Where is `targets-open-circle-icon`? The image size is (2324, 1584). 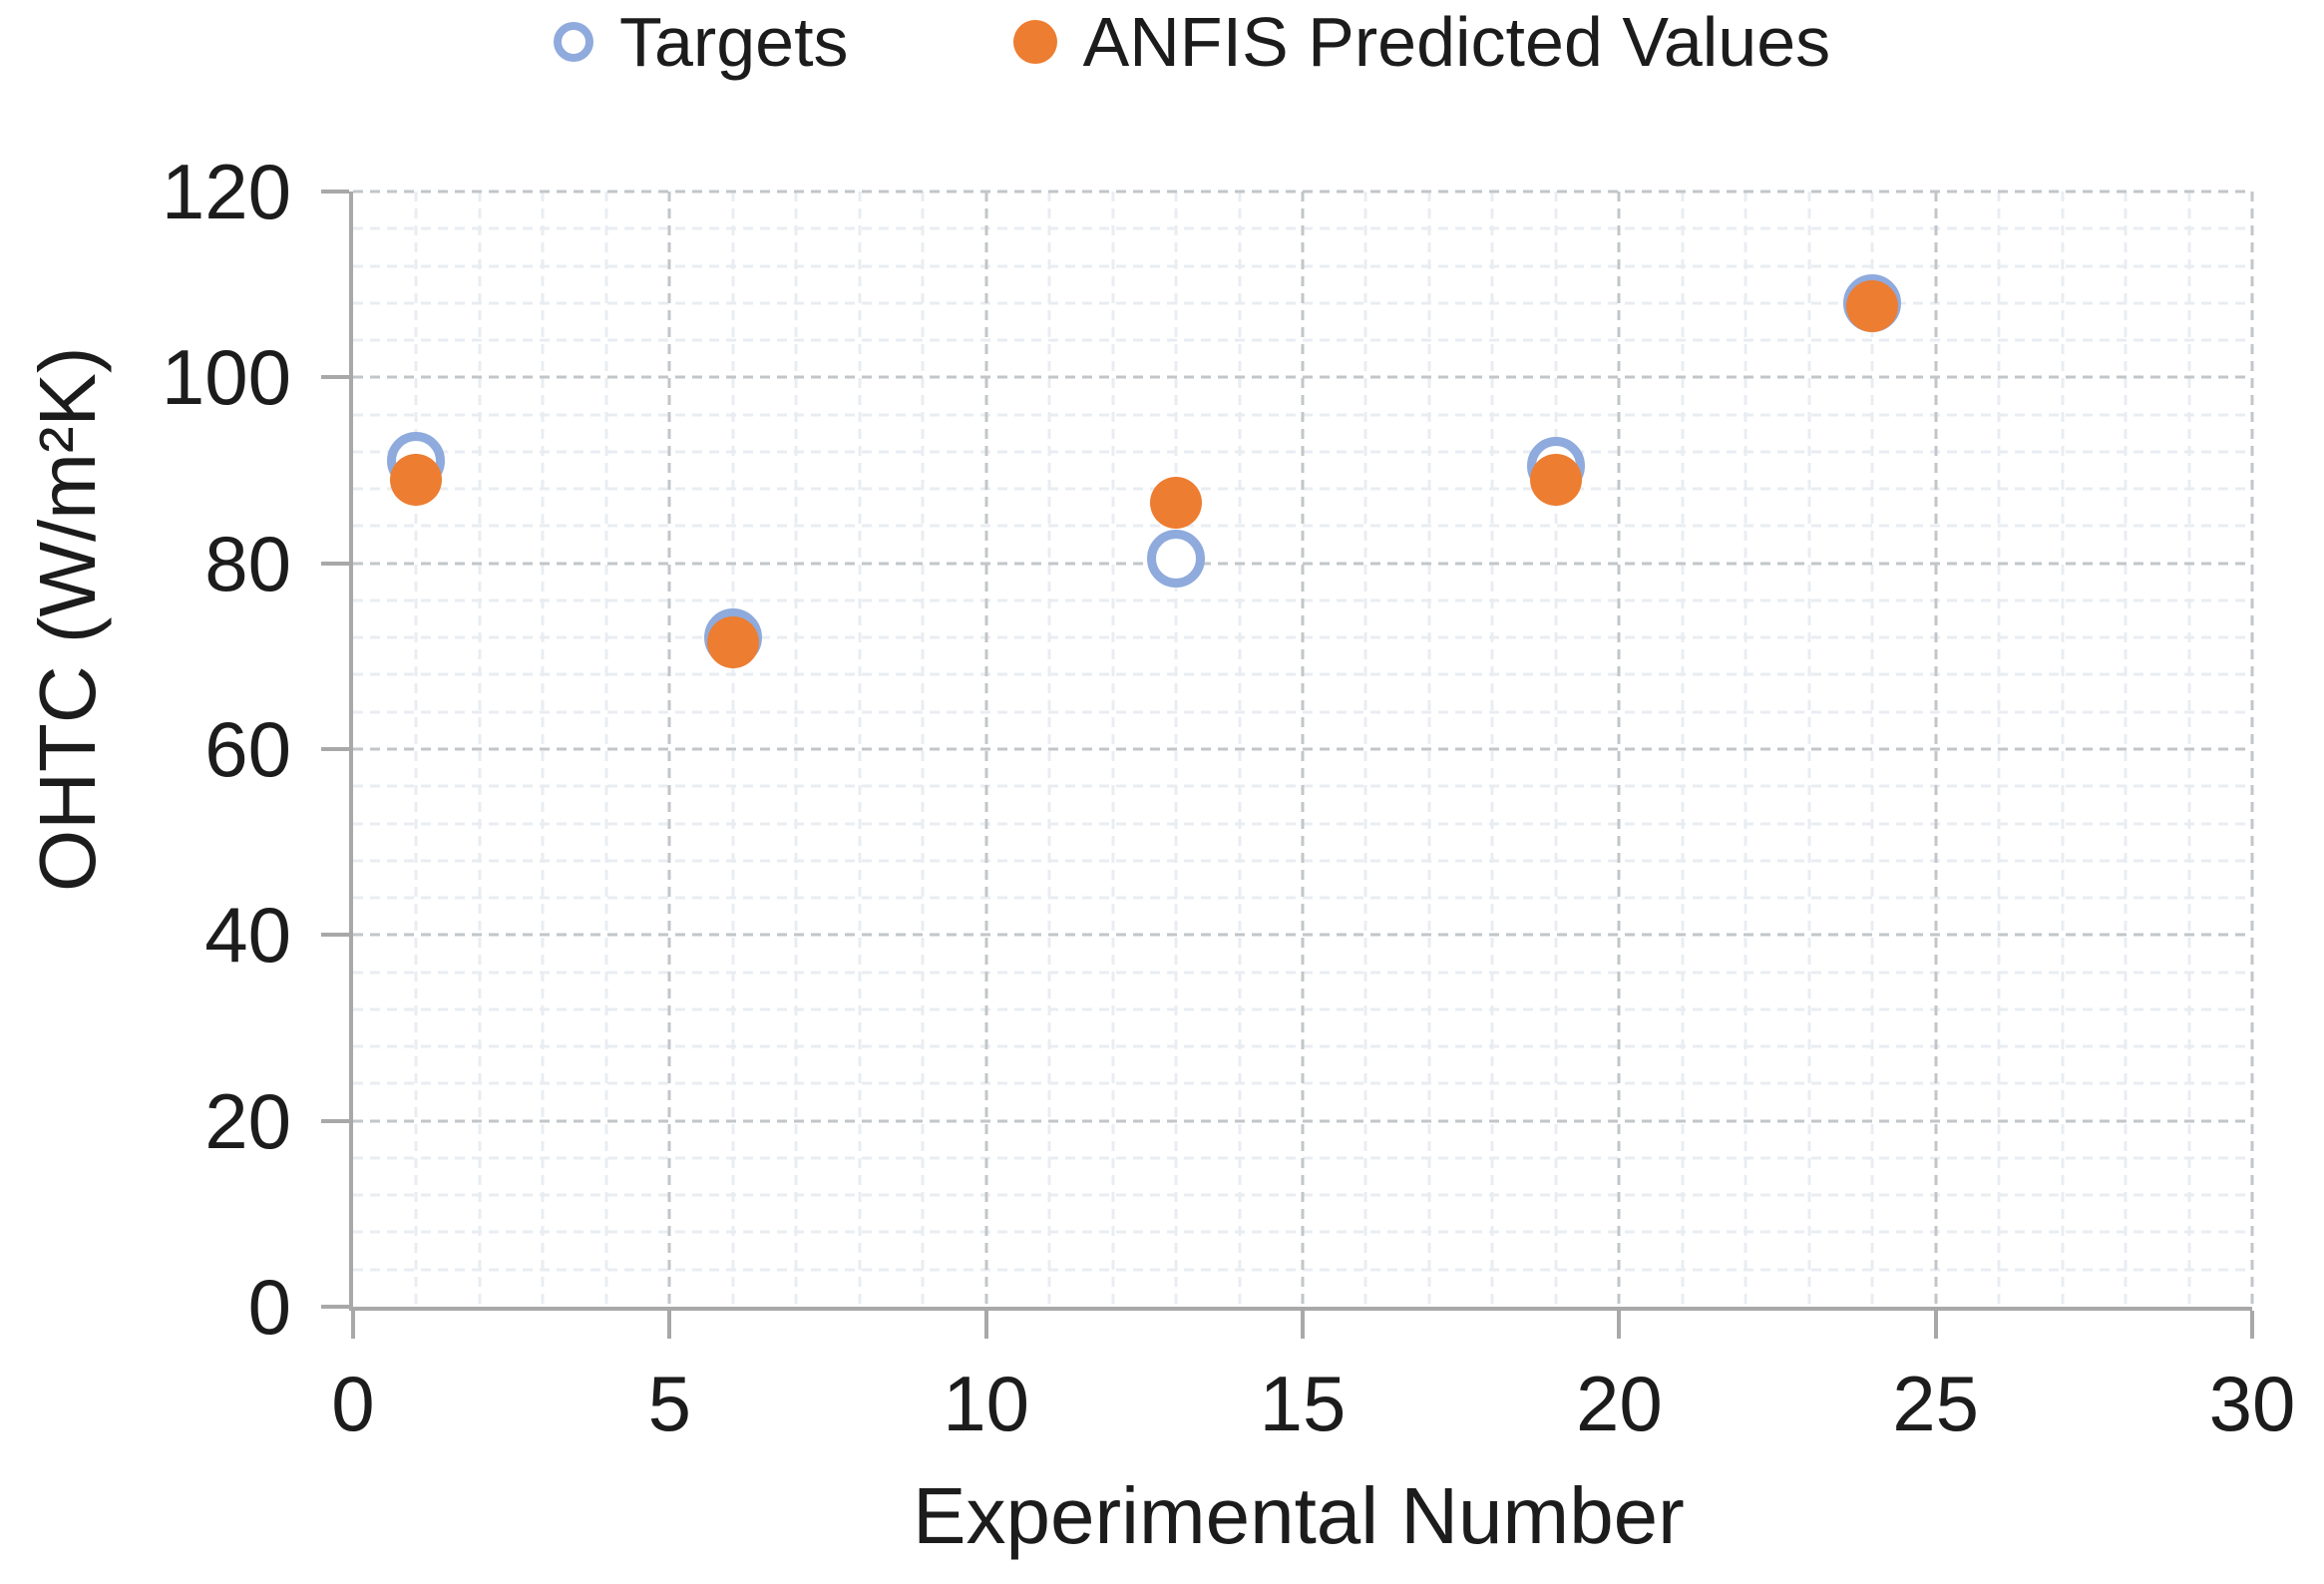 targets-open-circle-icon is located at coordinates (573, 42).